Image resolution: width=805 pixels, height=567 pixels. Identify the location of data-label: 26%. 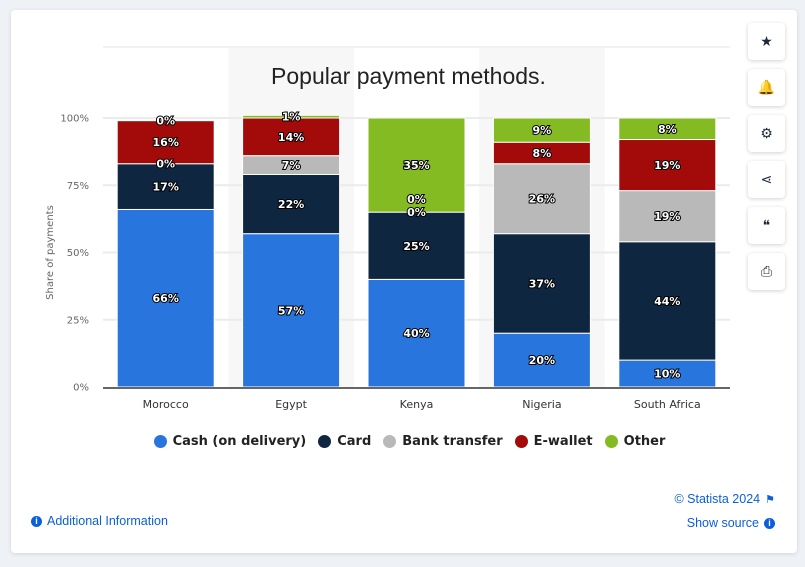
(542, 199).